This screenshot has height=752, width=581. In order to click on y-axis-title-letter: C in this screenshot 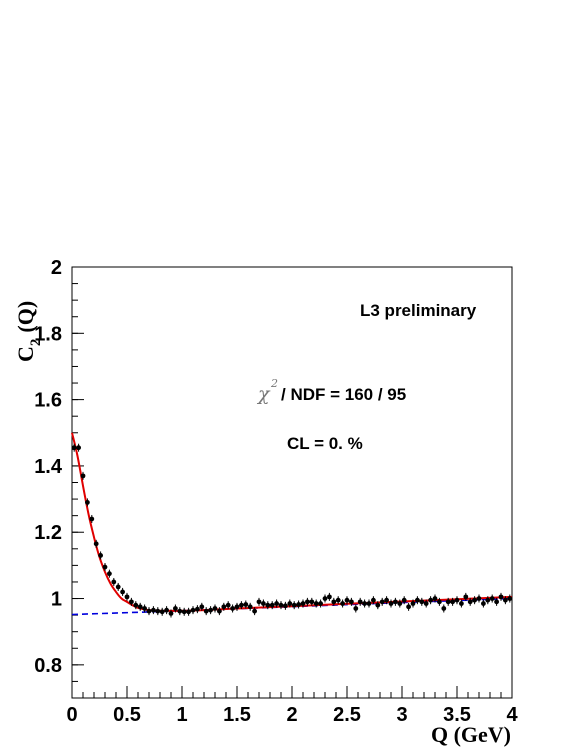, I will do `click(25, 354)`.